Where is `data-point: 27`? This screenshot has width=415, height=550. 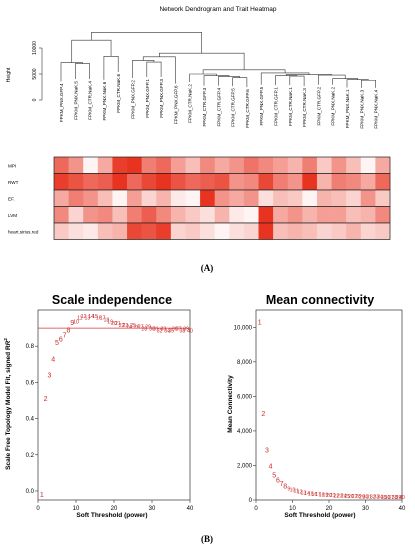
data-point: 27 is located at coordinates (141, 328).